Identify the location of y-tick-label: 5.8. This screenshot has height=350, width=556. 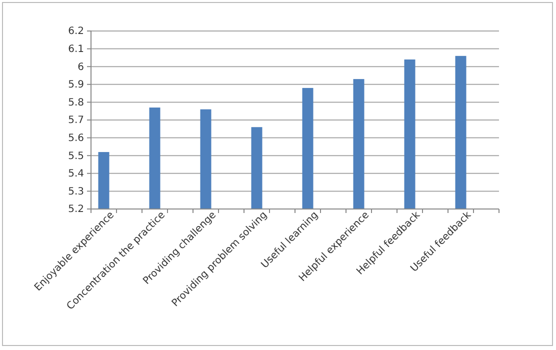
(76, 102).